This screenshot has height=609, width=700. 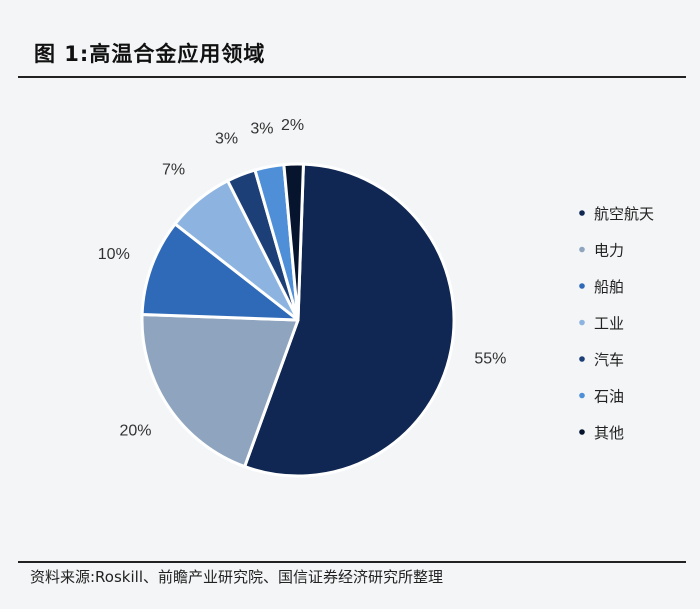 What do you see at coordinates (236, 577) in the screenshot?
I see `source-note: 资料来源:Roskill、前瞻产业研究院、国信证券经济研究所整理` at bounding box center [236, 577].